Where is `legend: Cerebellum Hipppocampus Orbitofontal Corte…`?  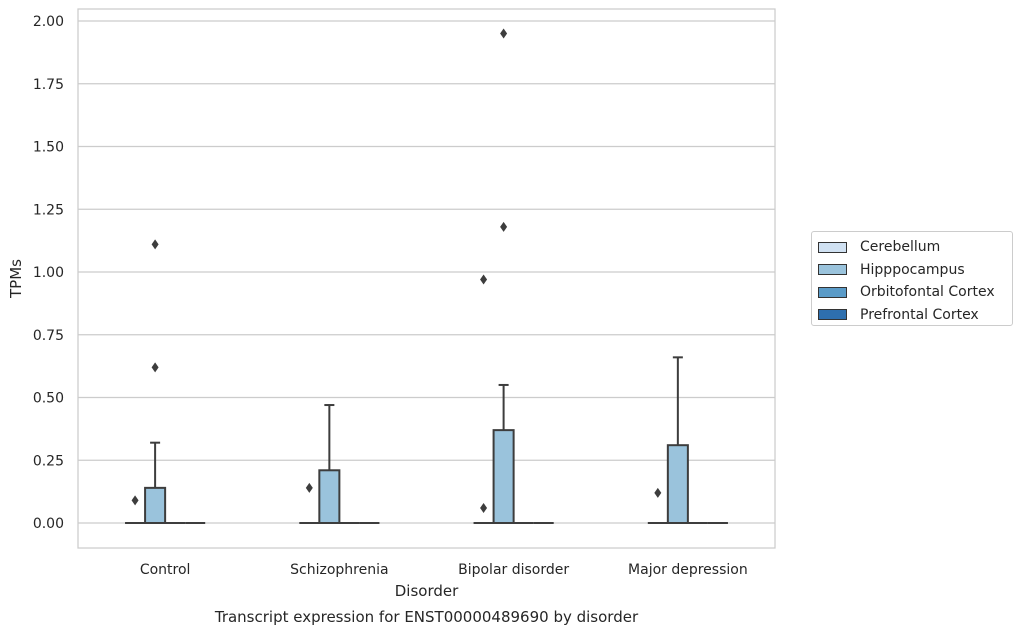
legend: Cerebellum Hipppocampus Orbitofontal Corte… is located at coordinates (912, 278).